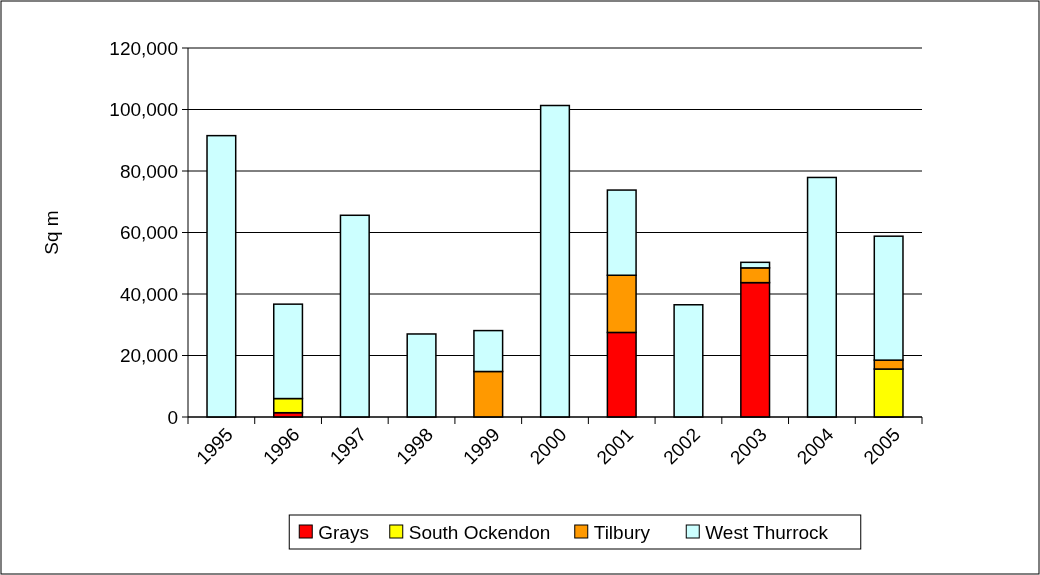  Describe the element at coordinates (148, 233) in the screenshot. I see `y-tick-label: 60,000` at that location.